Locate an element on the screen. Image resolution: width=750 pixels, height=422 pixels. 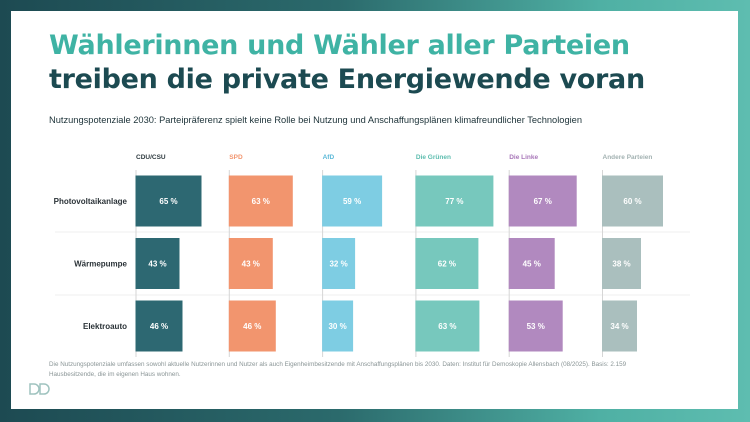
data-label: 53 % is located at coordinates (536, 326).